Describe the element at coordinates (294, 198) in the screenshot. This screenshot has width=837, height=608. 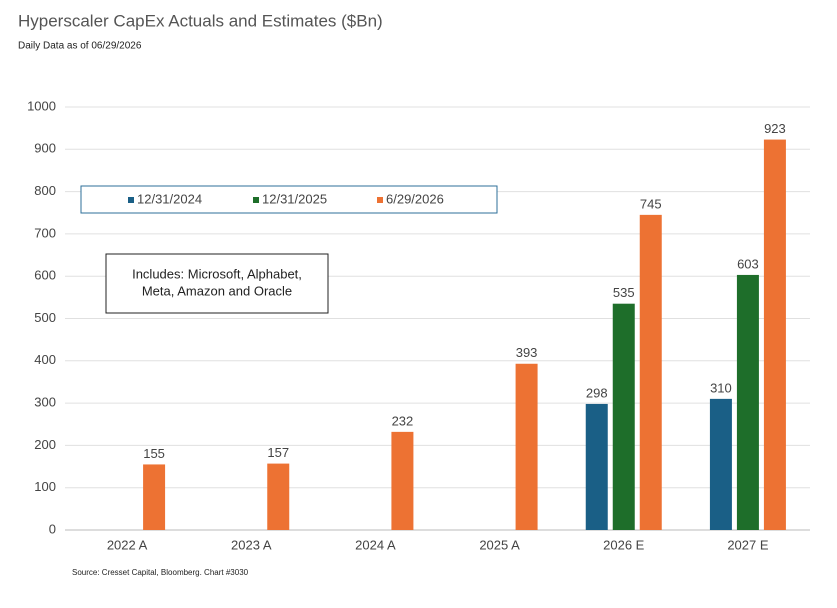
I see `legend-label: 12/31/2025` at that location.